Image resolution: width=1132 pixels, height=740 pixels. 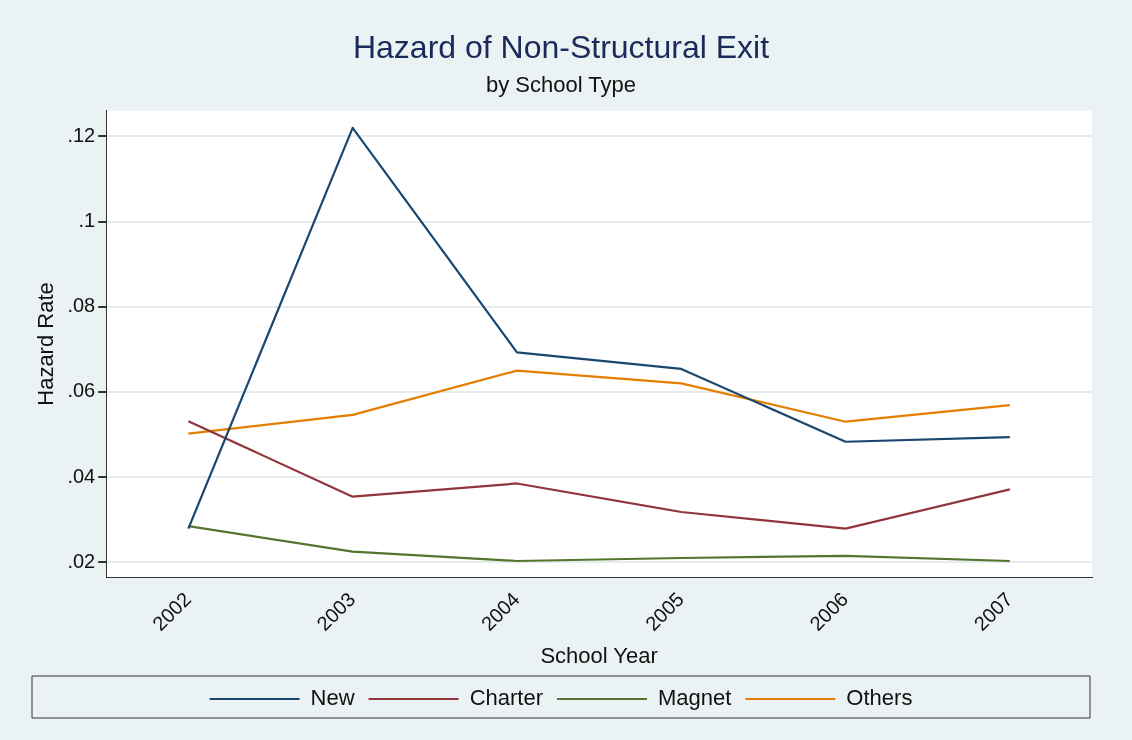 What do you see at coordinates (46, 344) in the screenshot?
I see `y-axis-title: Hazard Rate` at bounding box center [46, 344].